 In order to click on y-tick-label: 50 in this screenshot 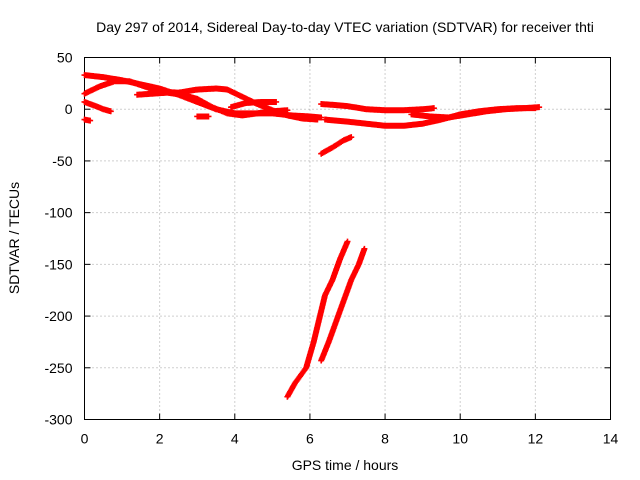, I will do `click(65, 58)`.